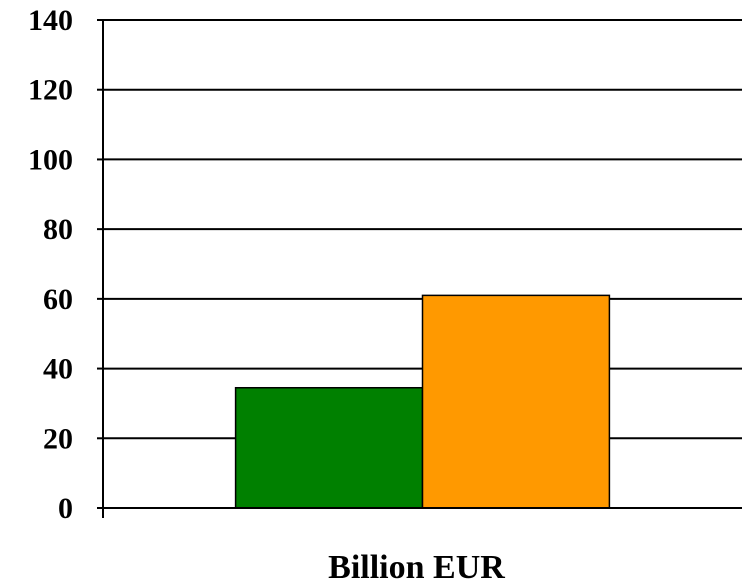 The width and height of the screenshot is (746, 586). Describe the element at coordinates (58, 299) in the screenshot. I see `y-tick-label-60: 60` at that location.